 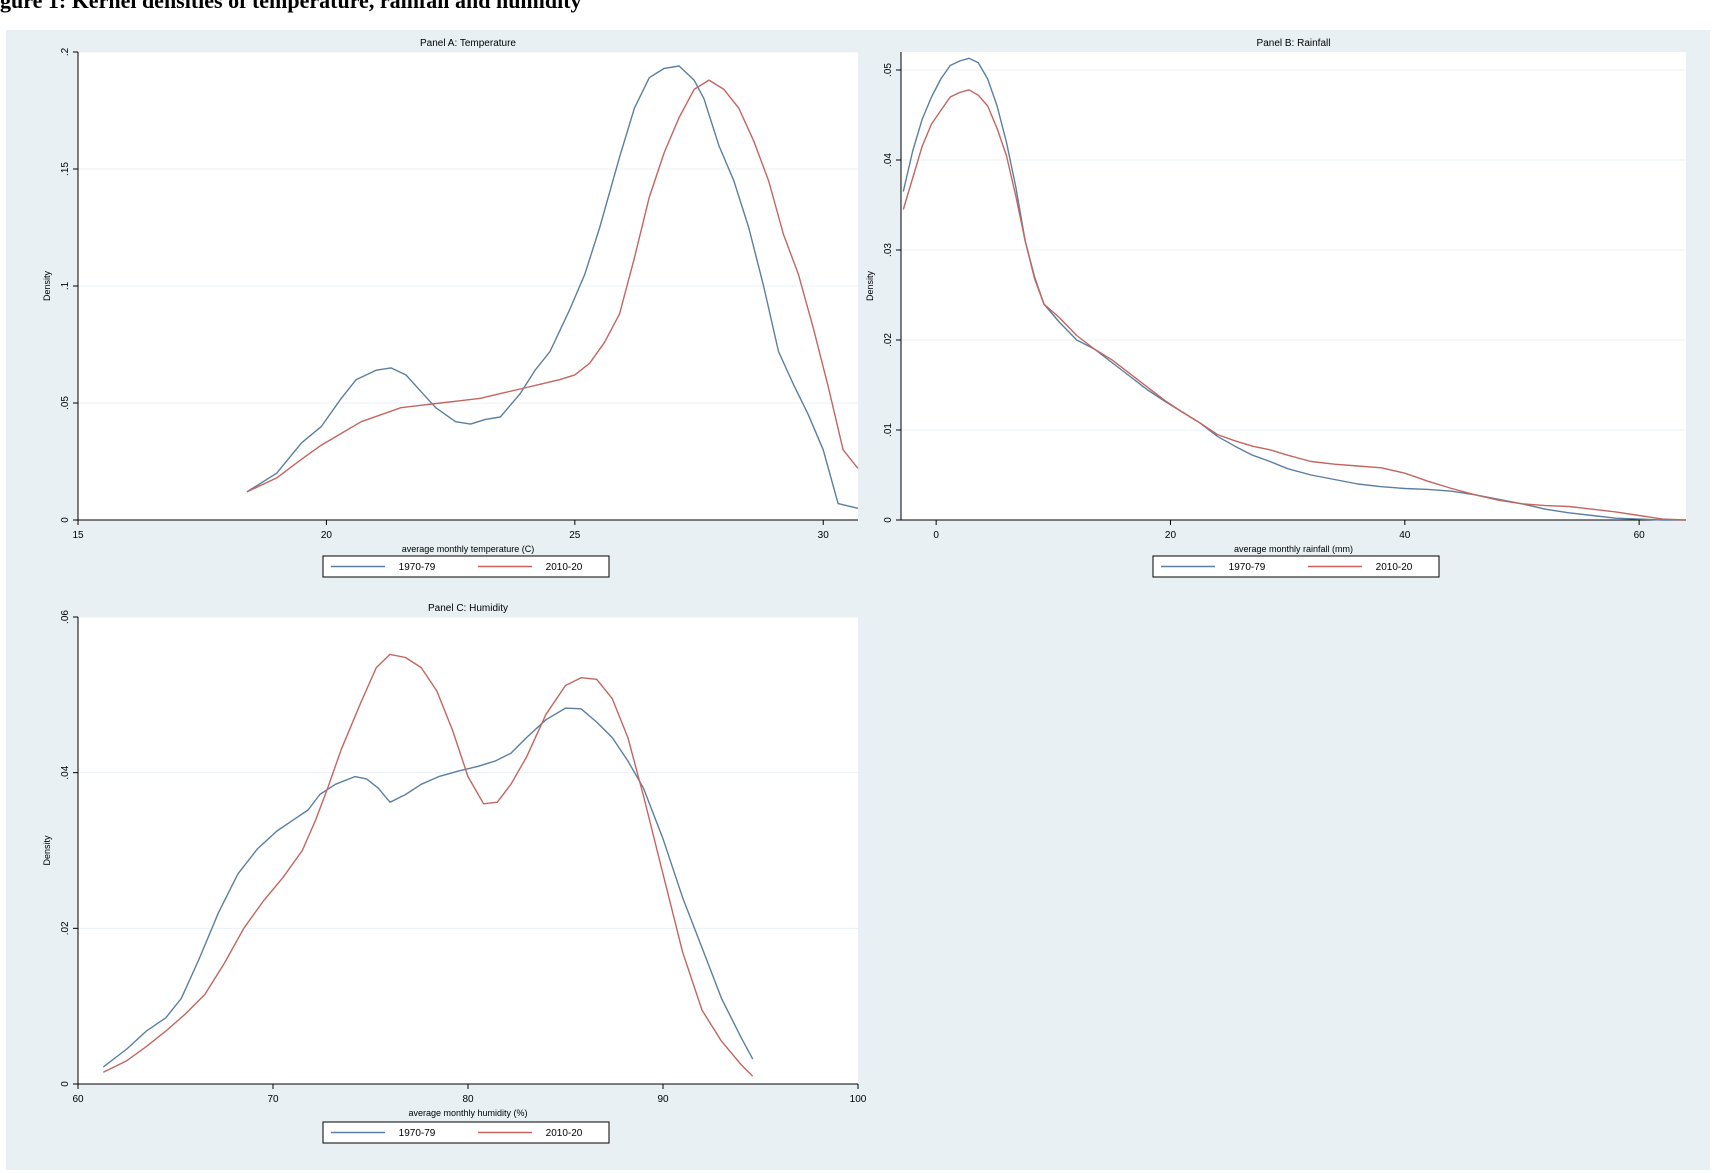 What do you see at coordinates (888, 250) in the screenshot?
I see `y-tick-label: .03` at bounding box center [888, 250].